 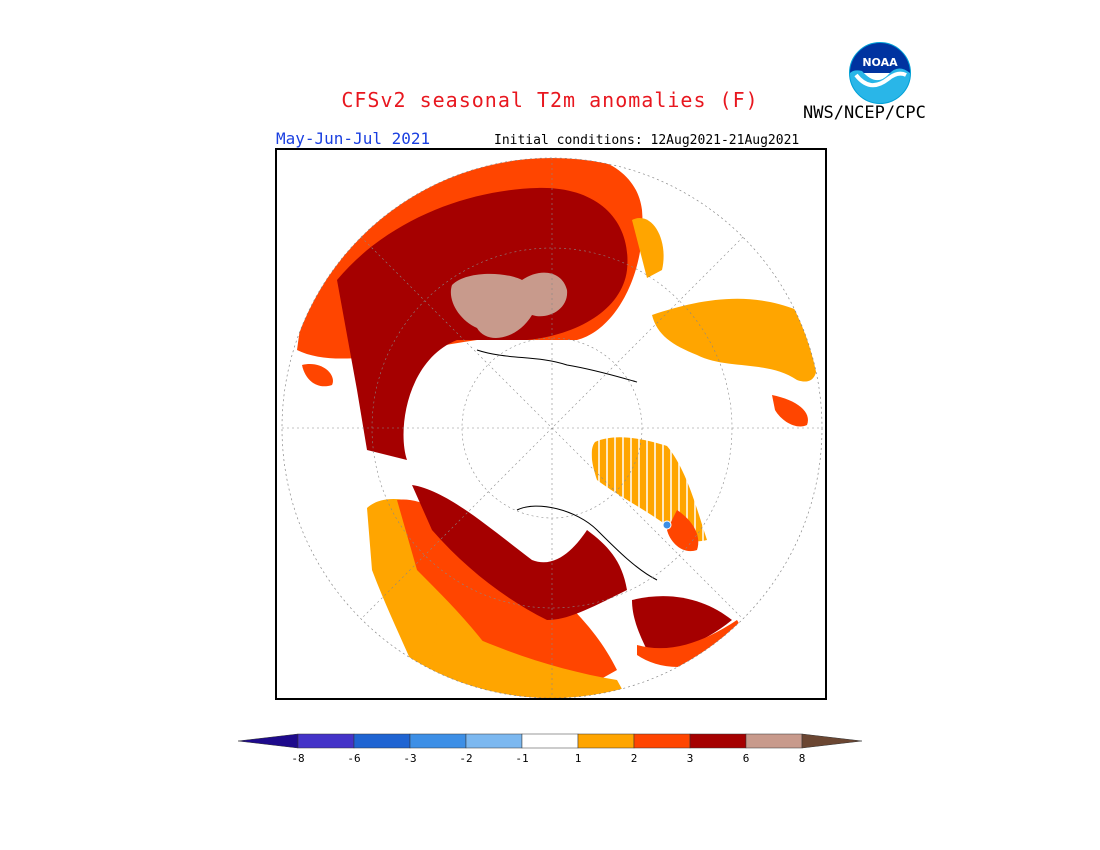 I want to click on initial-conditions-label: Initial conditions: 12Aug2021-21Aug2021, so click(x=647, y=140).